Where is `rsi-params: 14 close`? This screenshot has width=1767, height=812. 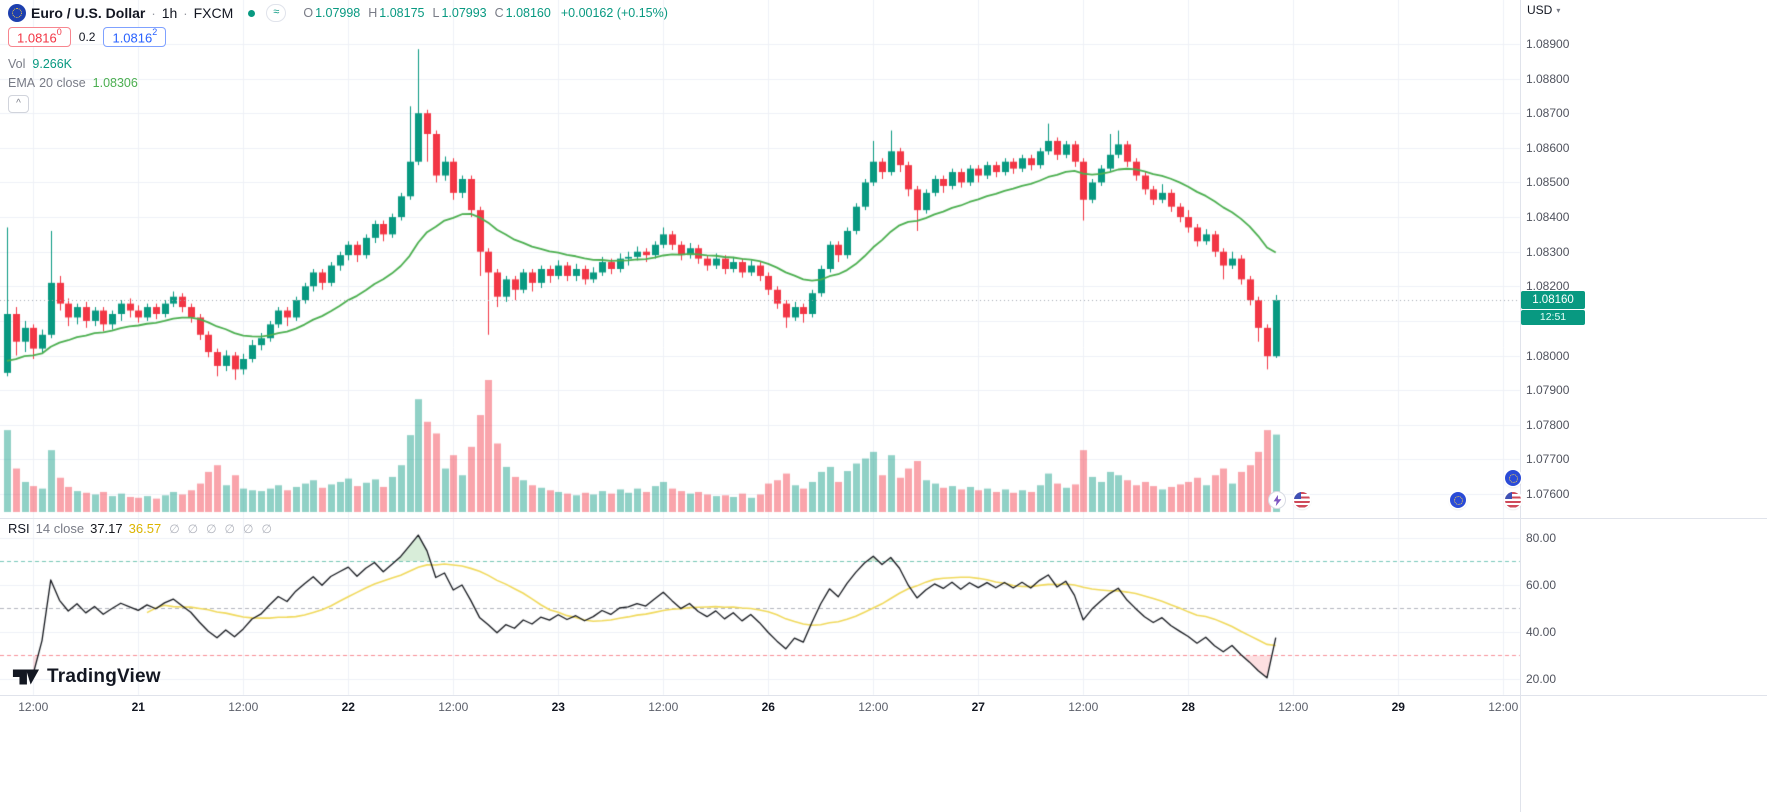 rsi-params: 14 close is located at coordinates (60, 528).